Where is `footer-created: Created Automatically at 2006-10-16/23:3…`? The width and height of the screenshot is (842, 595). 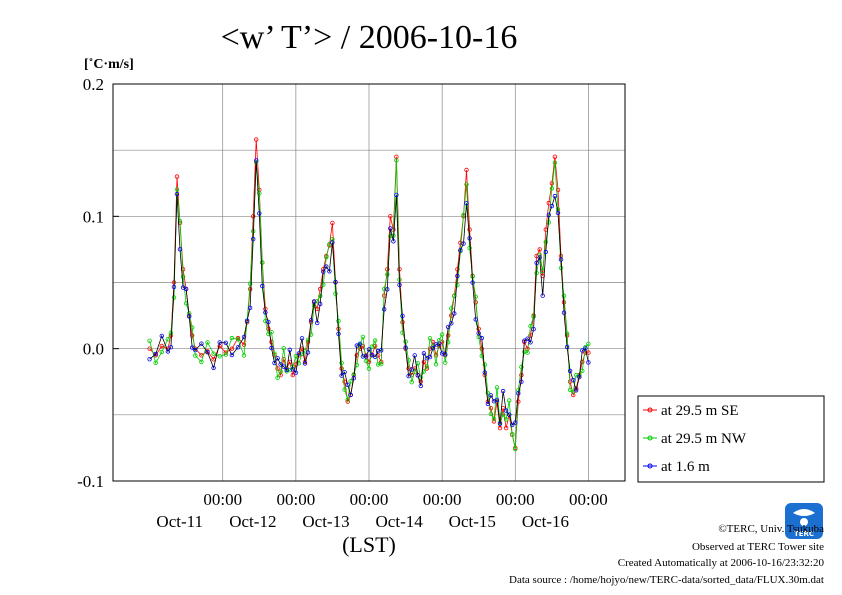
footer-created: Created Automatically at 2006-10-16/23:3… is located at coordinates (721, 563).